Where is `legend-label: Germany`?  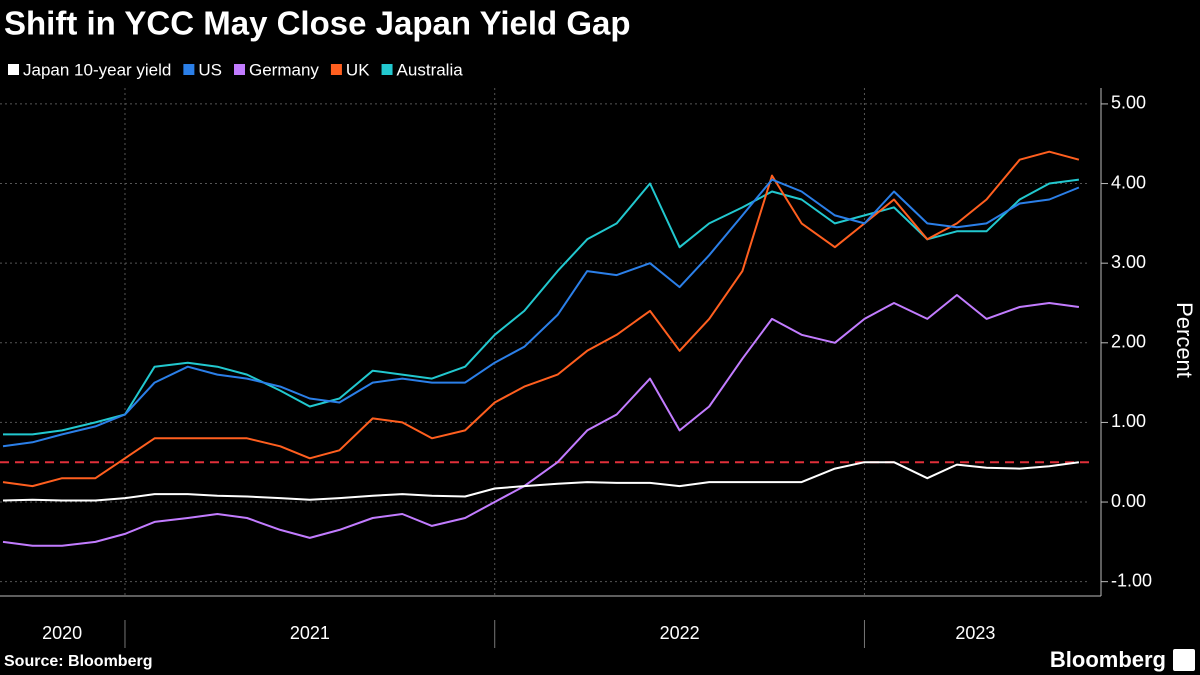 legend-label: Germany is located at coordinates (284, 69).